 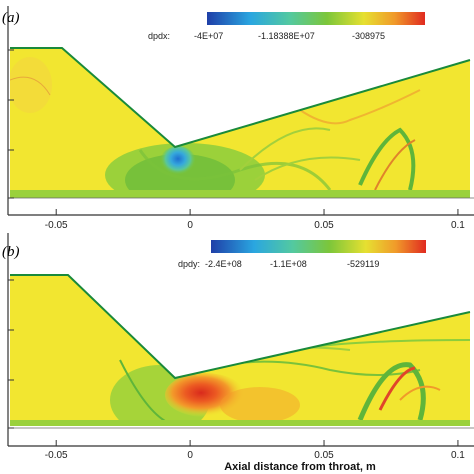 I want to click on colorbar-variable-b: dpdy:, so click(x=189, y=264).